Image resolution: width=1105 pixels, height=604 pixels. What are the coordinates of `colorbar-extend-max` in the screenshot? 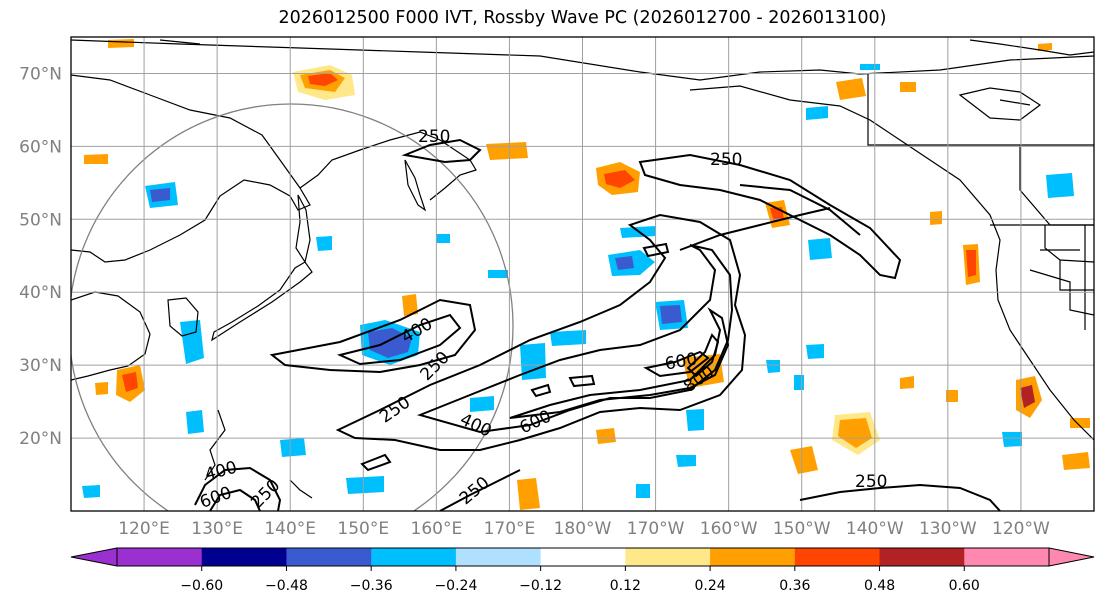 It's located at (1071, 557).